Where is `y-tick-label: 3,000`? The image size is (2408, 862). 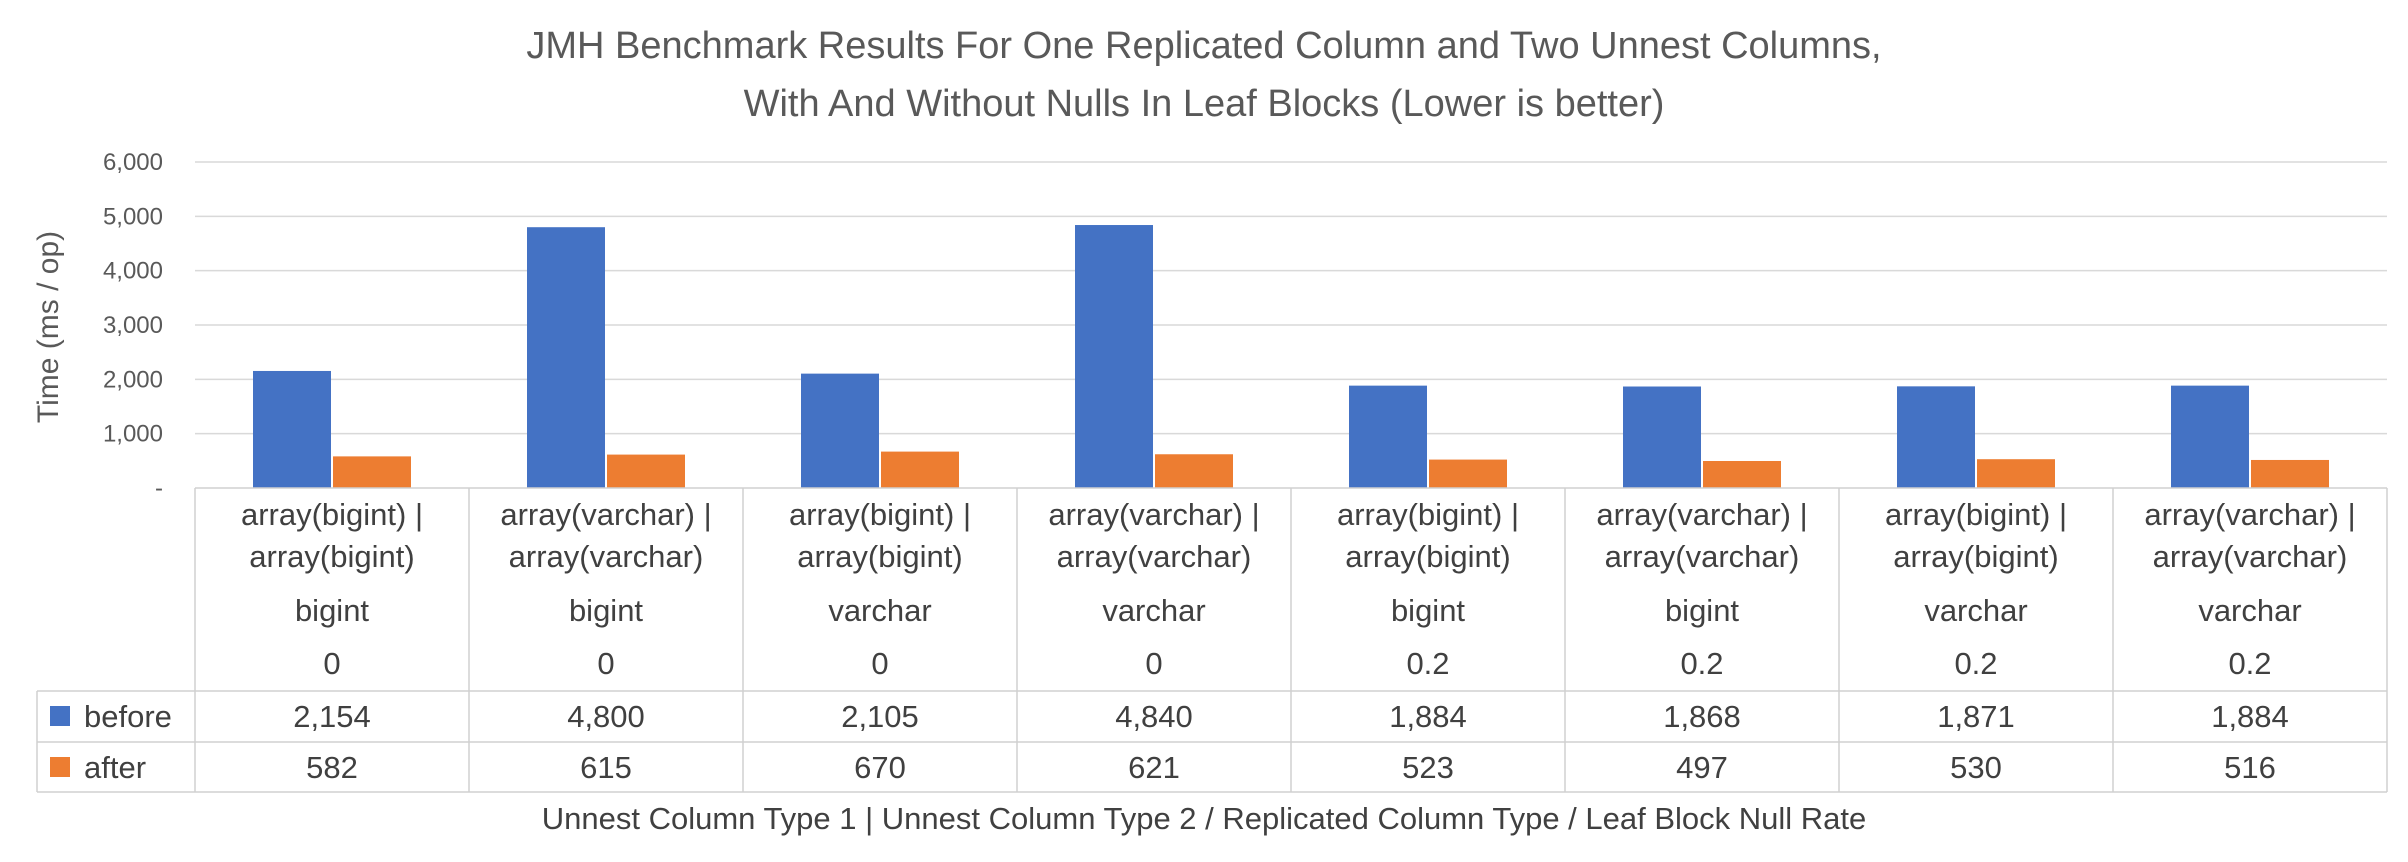 y-tick-label: 3,000 is located at coordinates (133, 325).